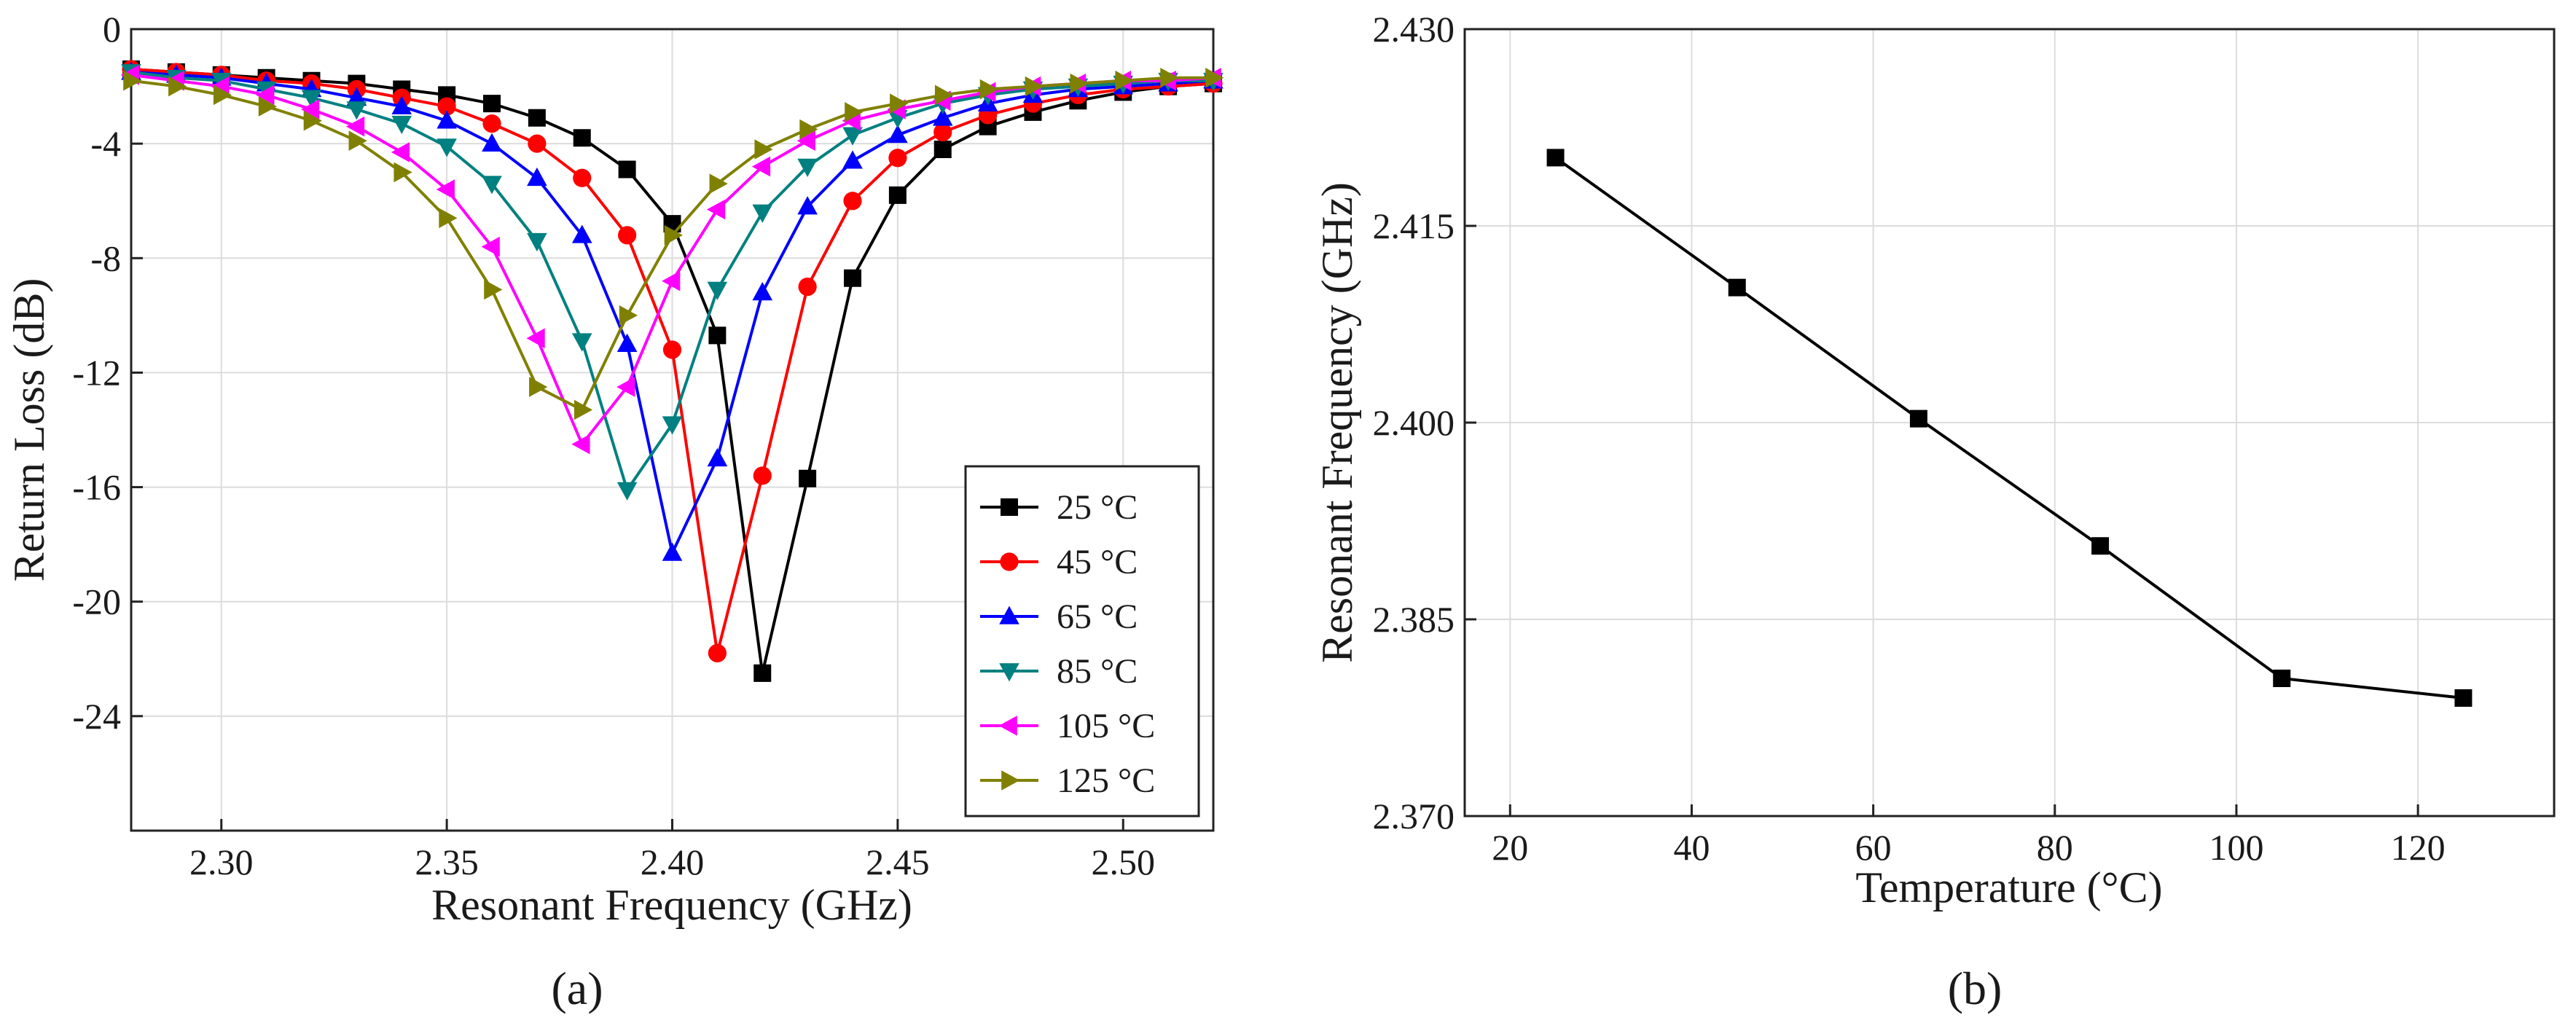  What do you see at coordinates (577, 989) in the screenshot?
I see `panel-a-caption: (a)` at bounding box center [577, 989].